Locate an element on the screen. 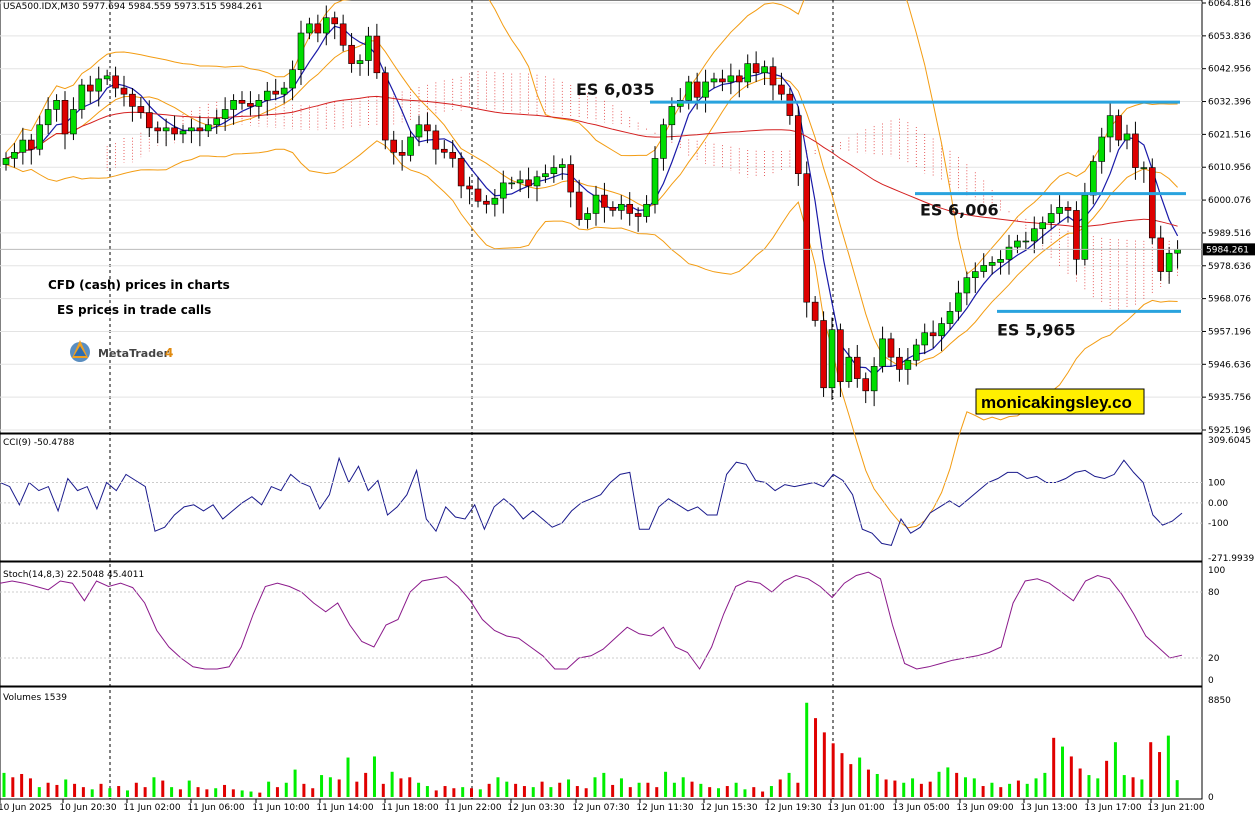  current-price-label: 5984.261 is located at coordinates (1227, 250).